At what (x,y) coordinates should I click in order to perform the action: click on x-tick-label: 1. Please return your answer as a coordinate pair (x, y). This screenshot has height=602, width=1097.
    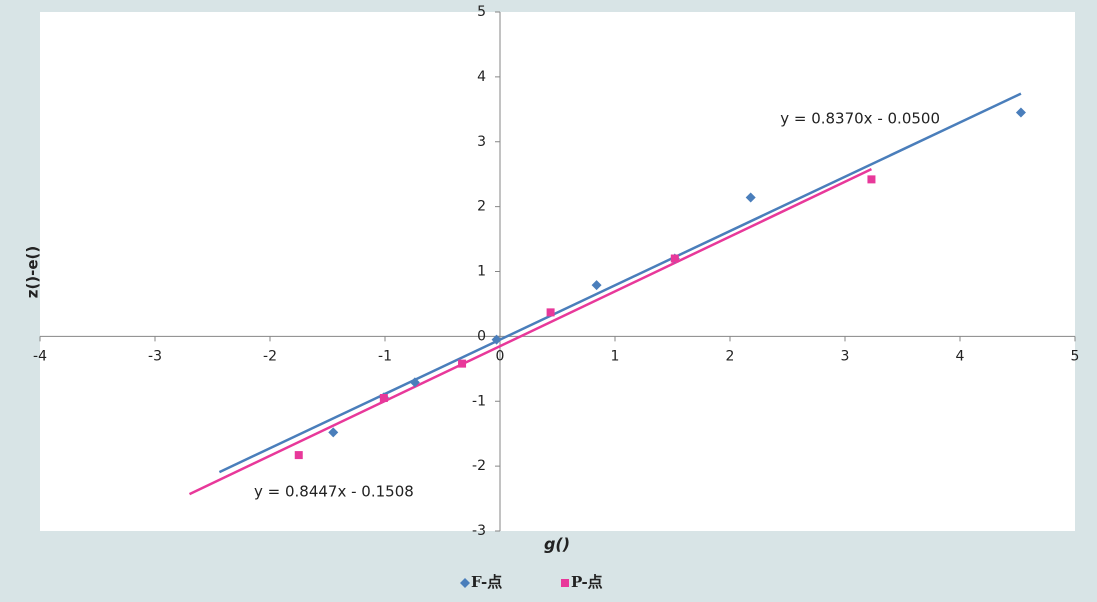
    Looking at the image, I should click on (615, 356).